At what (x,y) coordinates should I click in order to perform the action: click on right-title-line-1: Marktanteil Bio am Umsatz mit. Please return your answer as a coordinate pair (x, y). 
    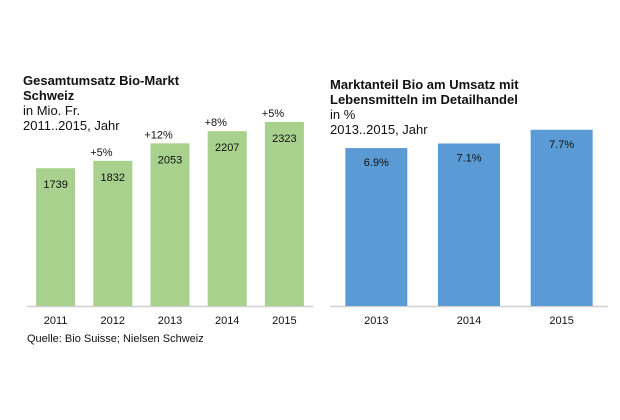
    Looking at the image, I should click on (424, 84).